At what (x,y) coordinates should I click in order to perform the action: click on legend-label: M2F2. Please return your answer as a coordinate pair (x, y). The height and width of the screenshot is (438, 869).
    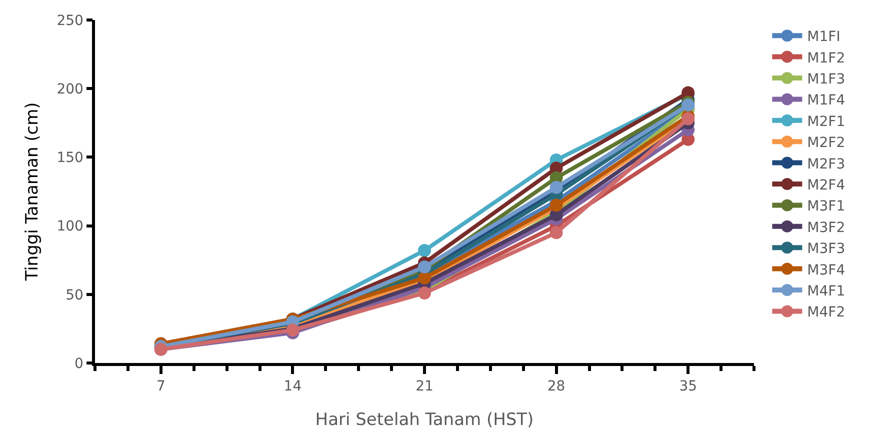
    Looking at the image, I should click on (826, 143).